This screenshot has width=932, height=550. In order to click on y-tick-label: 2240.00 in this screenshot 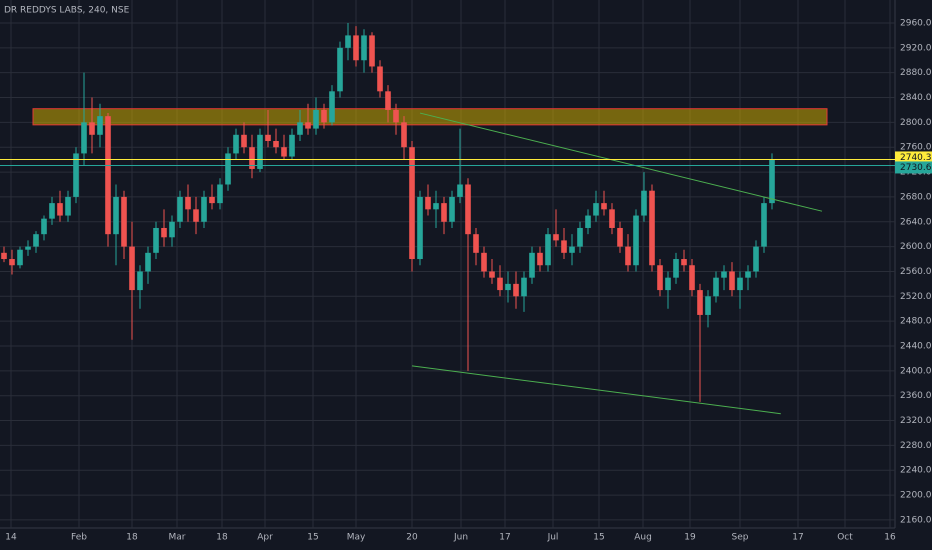, I will do `click(916, 471)`.